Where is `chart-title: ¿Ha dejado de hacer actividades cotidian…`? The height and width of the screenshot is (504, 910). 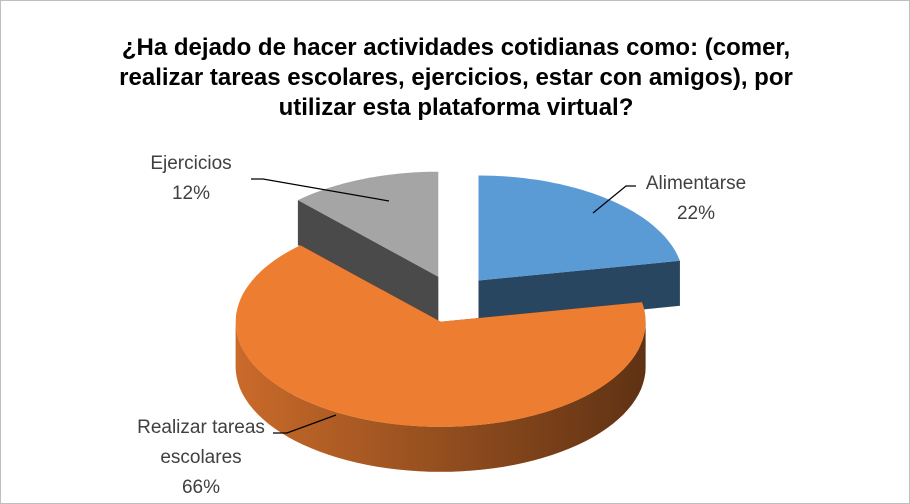
chart-title: ¿Ha dejado de hacer actividades cotidian… is located at coordinates (456, 77).